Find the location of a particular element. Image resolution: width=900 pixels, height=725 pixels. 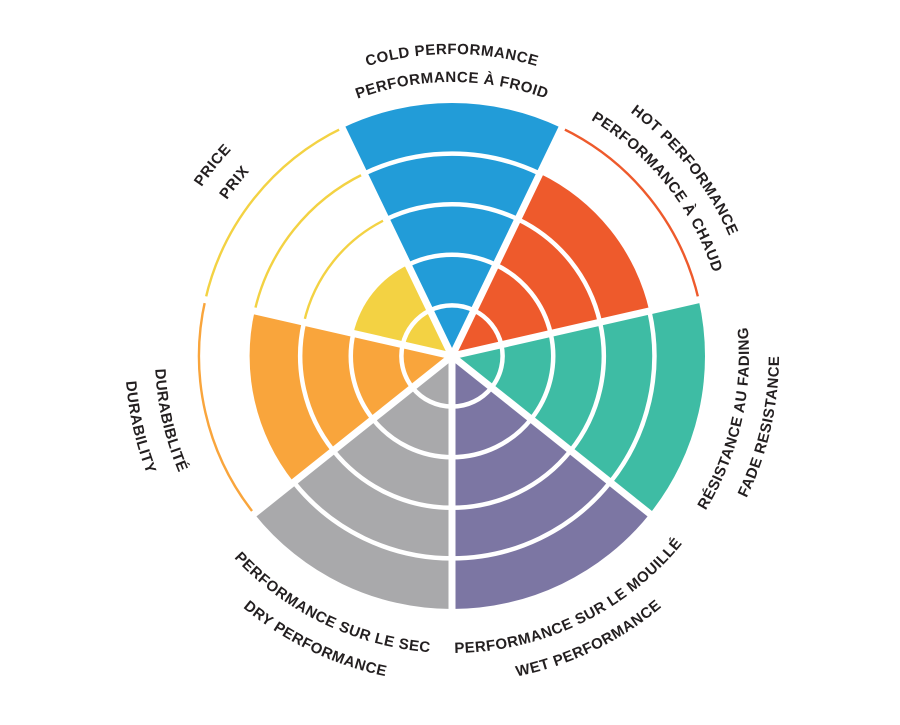

sector-durability is located at coordinates (324, 407).